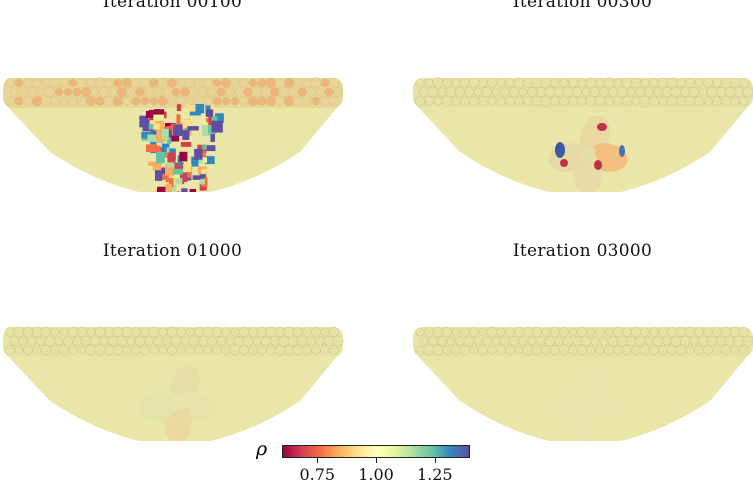  Describe the element at coordinates (376, 474) in the screenshot. I see `colorbar-tick-label: 1.00` at that location.